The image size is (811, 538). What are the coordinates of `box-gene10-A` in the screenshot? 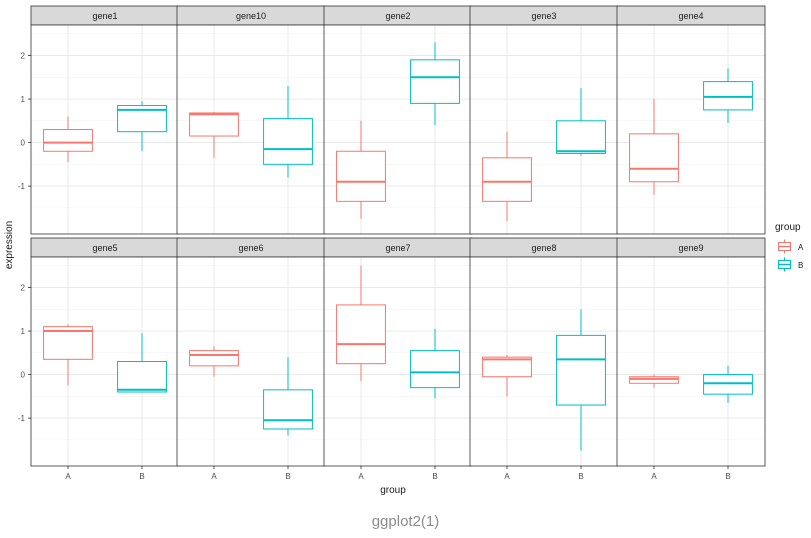 It's located at (214, 135).